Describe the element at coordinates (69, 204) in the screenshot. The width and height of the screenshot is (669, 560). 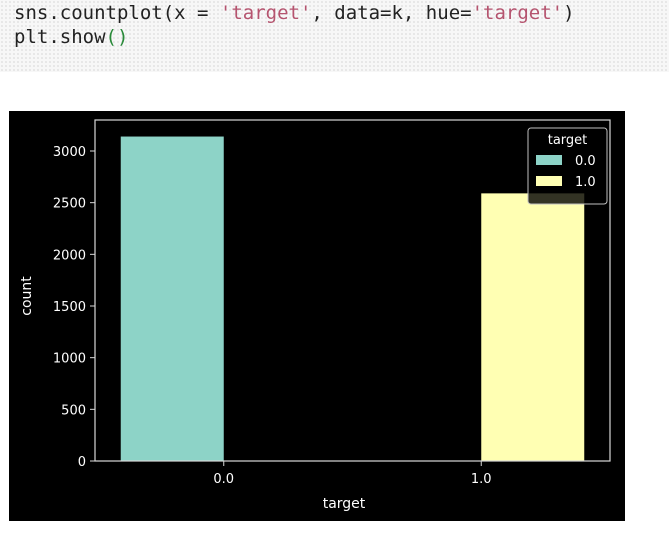
I see `y-tick-label: 2500` at that location.